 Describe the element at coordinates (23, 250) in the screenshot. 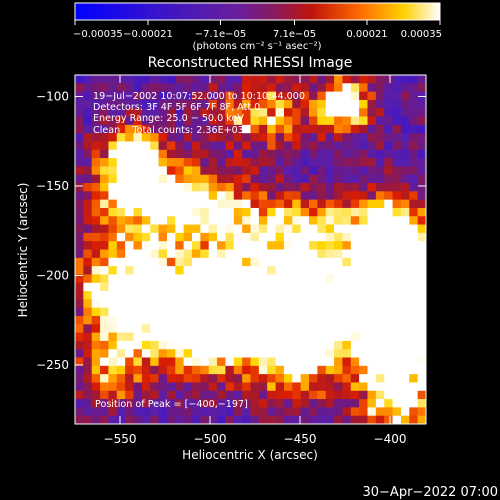

I see `y-axis-label: Heliocentric Y (arcsec)` at that location.